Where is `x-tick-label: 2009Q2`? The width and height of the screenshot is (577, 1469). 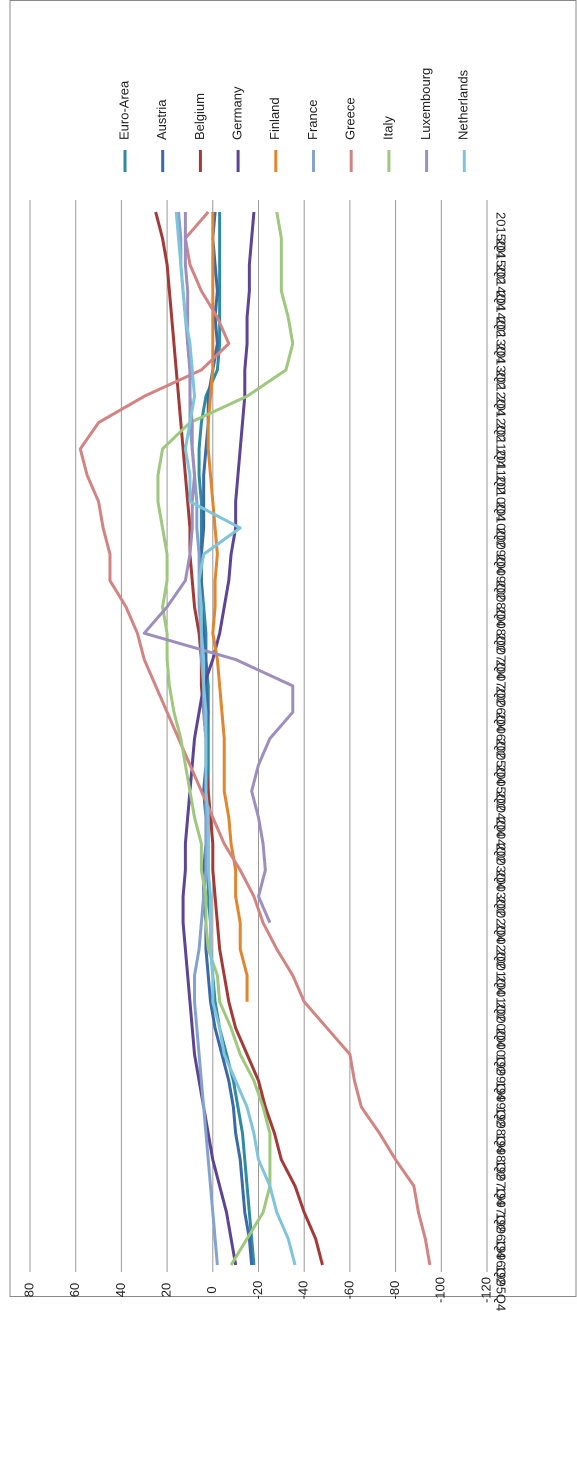
x-tick-label: 2009Q2 is located at coordinates (501, 577).